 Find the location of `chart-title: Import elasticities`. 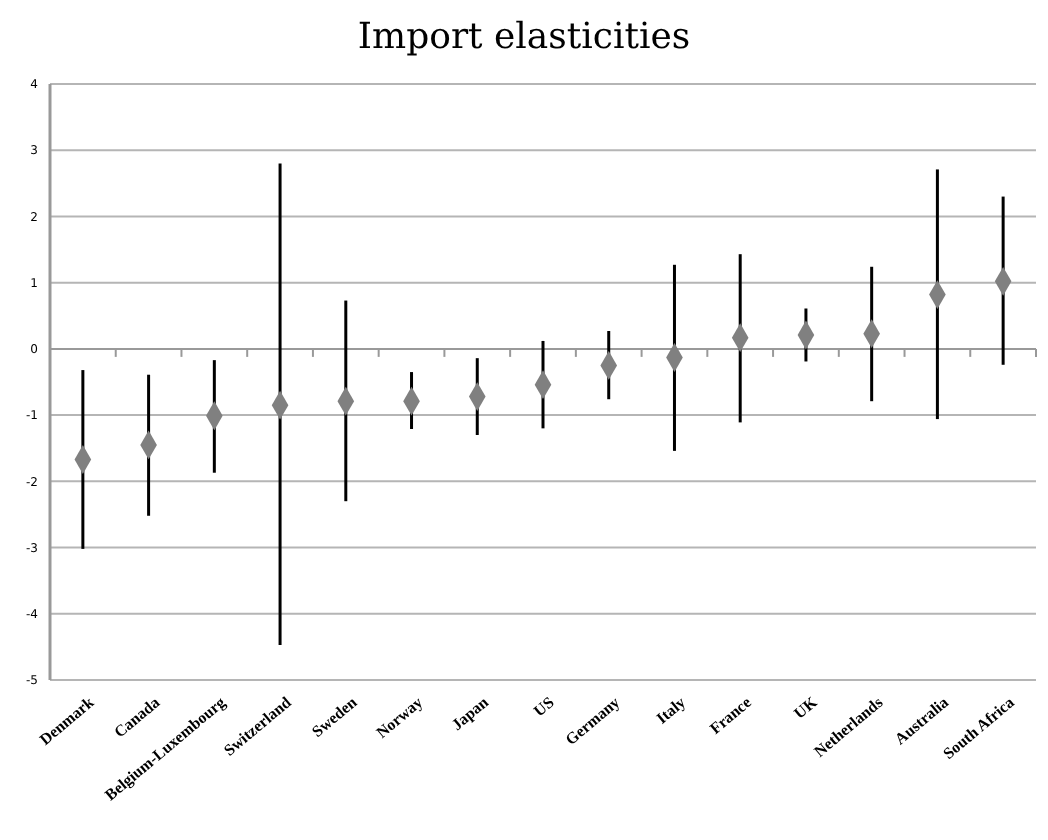

chart-title: Import elasticities is located at coordinates (524, 37).